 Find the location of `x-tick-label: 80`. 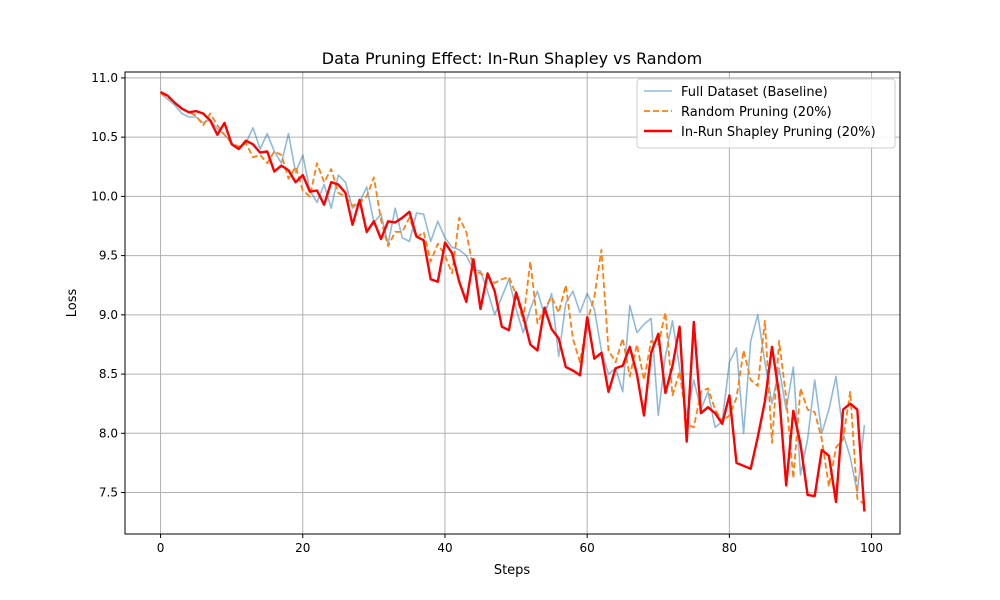

x-tick-label: 80 is located at coordinates (729, 548).